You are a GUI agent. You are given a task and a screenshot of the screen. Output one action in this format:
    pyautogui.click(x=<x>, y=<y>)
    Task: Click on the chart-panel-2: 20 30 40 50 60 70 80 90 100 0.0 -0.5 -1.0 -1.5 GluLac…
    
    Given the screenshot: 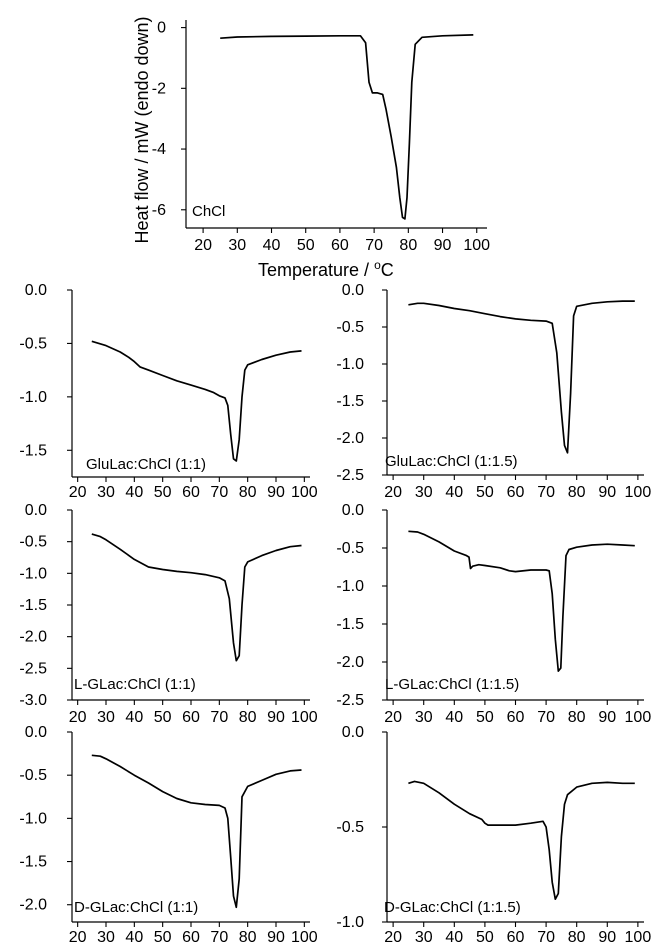 What is the action you would take?
    pyautogui.click(x=168, y=391)
    